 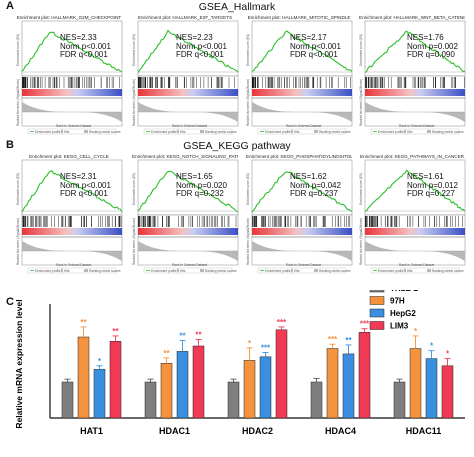 I want to click on gsea-statistics: NES=1.65 Norm p=0.020 FDR q=0.232, so click(x=201, y=185).